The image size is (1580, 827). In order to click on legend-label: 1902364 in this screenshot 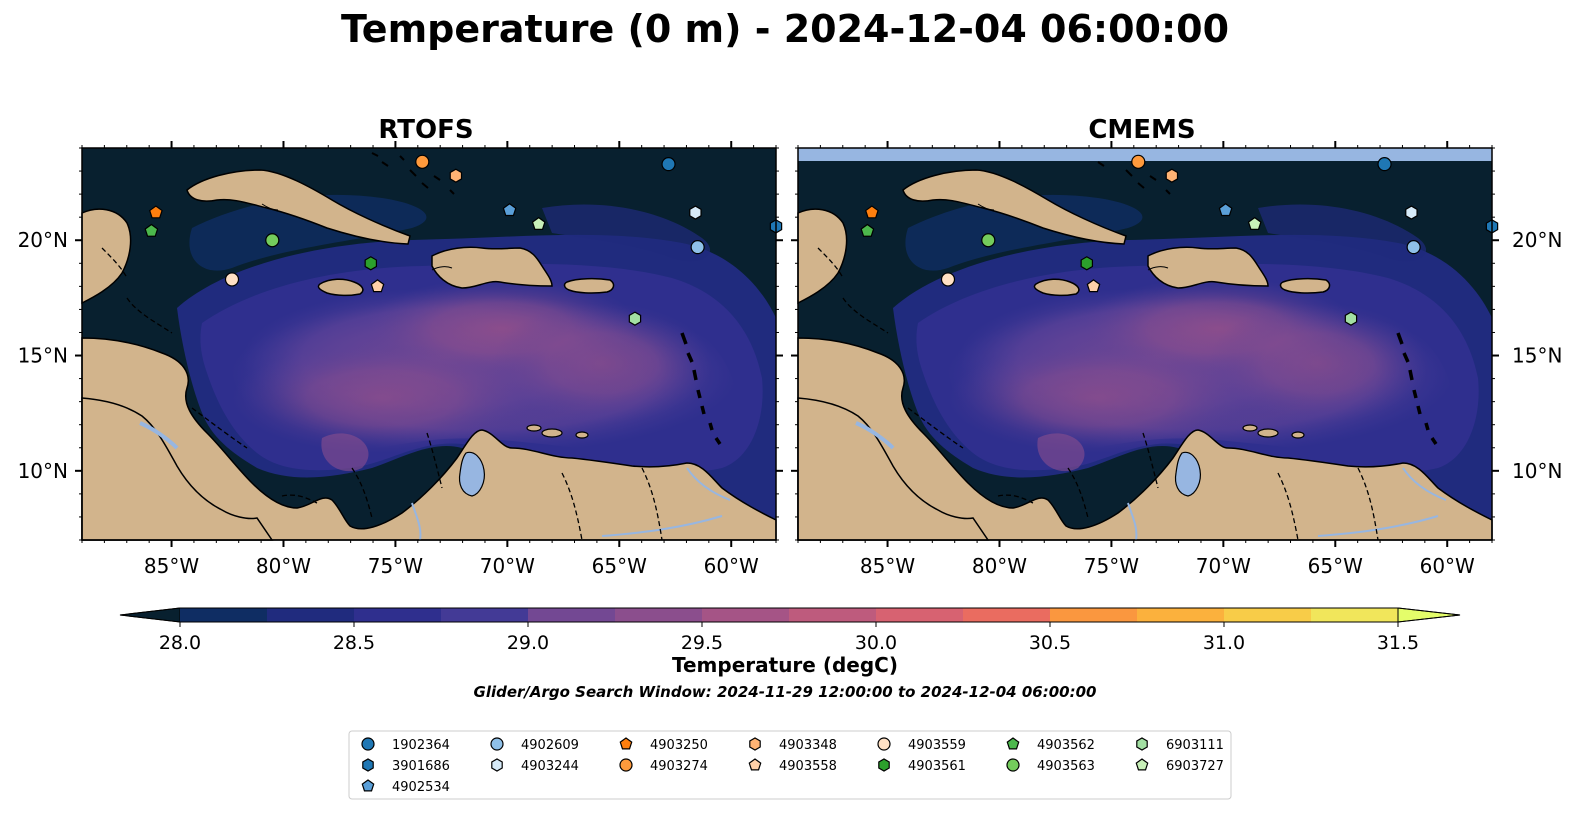, I will do `click(421, 745)`.